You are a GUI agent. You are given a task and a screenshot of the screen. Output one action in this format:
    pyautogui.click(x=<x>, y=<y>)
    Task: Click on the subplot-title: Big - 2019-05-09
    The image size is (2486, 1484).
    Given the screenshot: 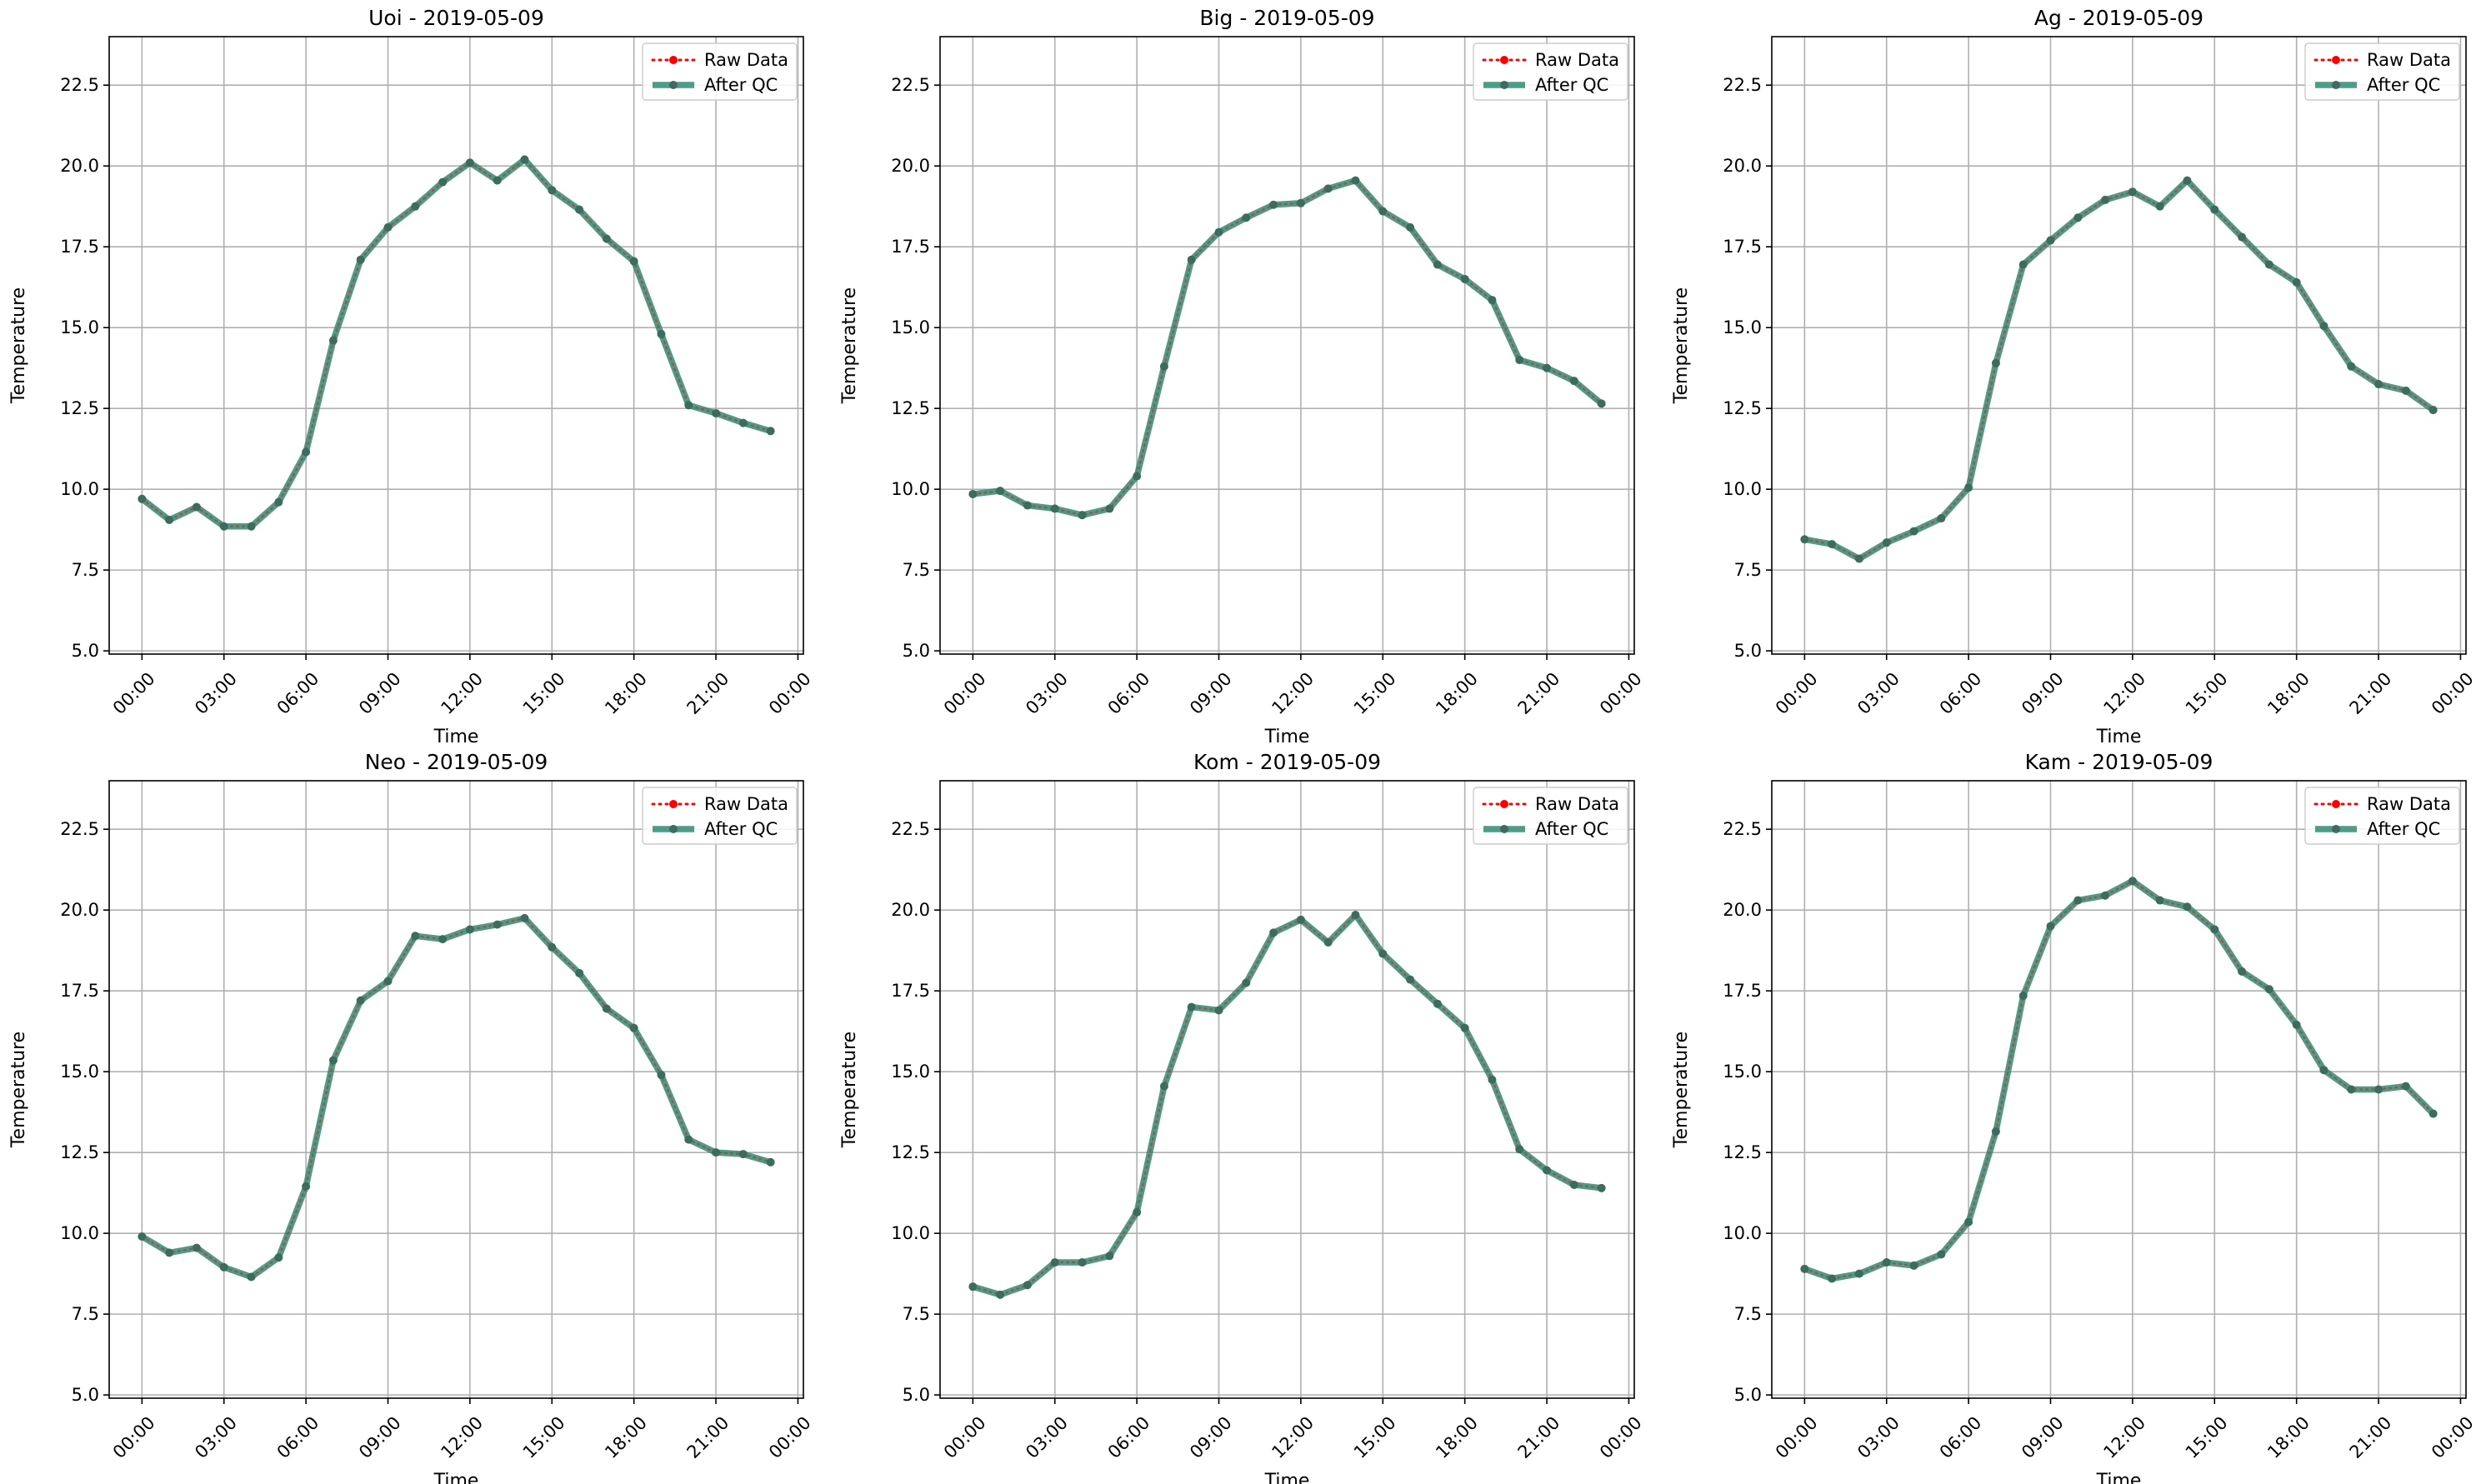 What is the action you would take?
    pyautogui.click(x=1287, y=18)
    